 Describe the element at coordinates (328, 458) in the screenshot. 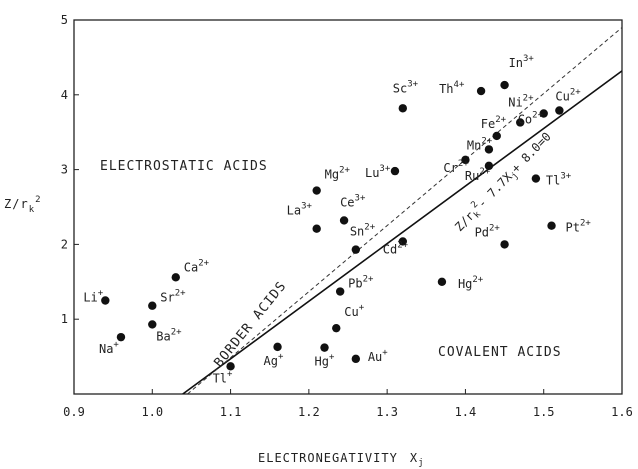

I see `x-axis-title-text: ELECTRONEGATIVITY` at that location.